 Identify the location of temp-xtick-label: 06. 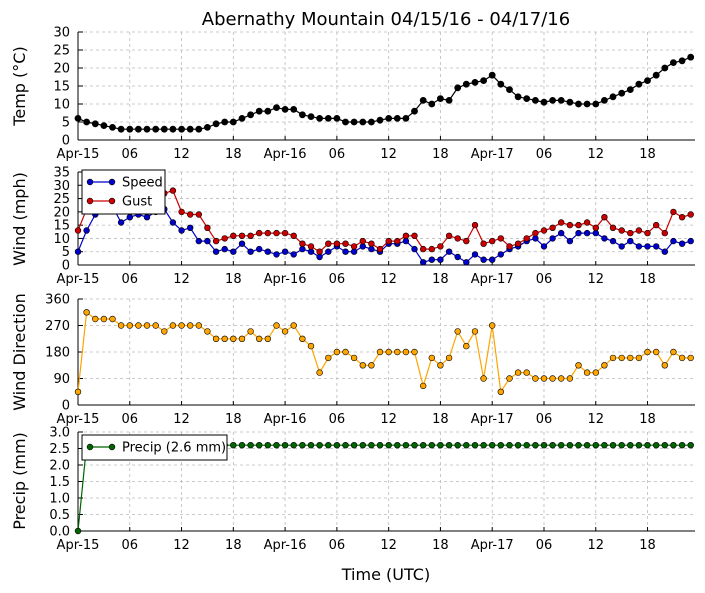
(337, 154).